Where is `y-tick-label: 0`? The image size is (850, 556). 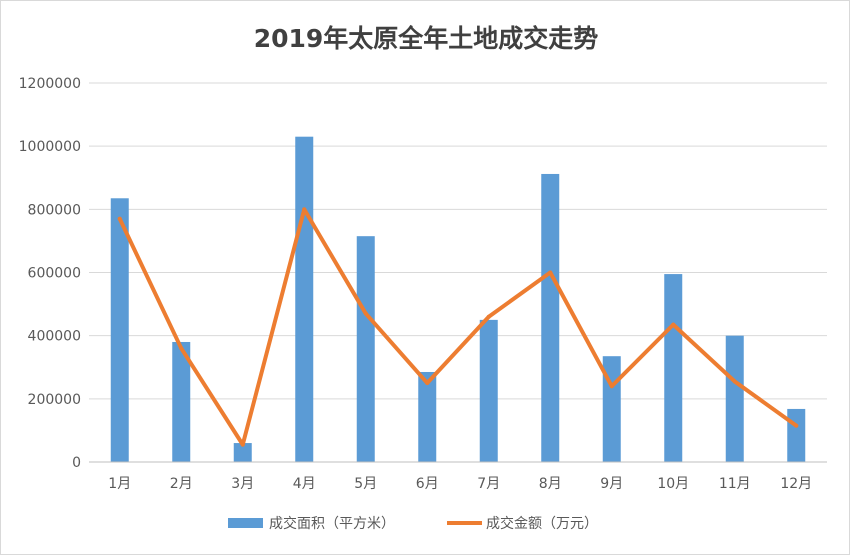
y-tick-label: 0 is located at coordinates (76, 463).